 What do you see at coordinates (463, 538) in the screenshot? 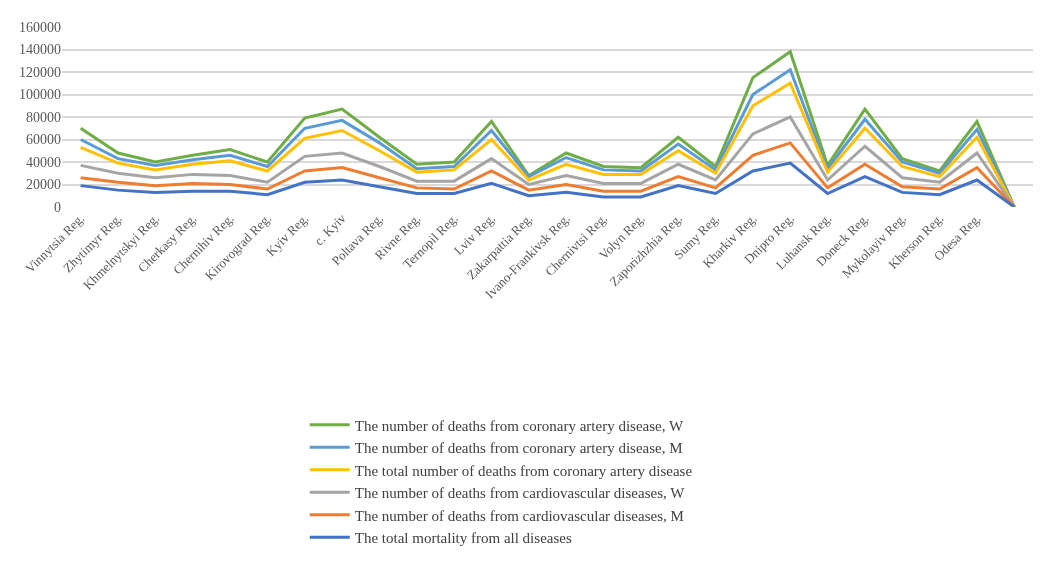
I see `legend-label: The total mortality from all diseases` at bounding box center [463, 538].